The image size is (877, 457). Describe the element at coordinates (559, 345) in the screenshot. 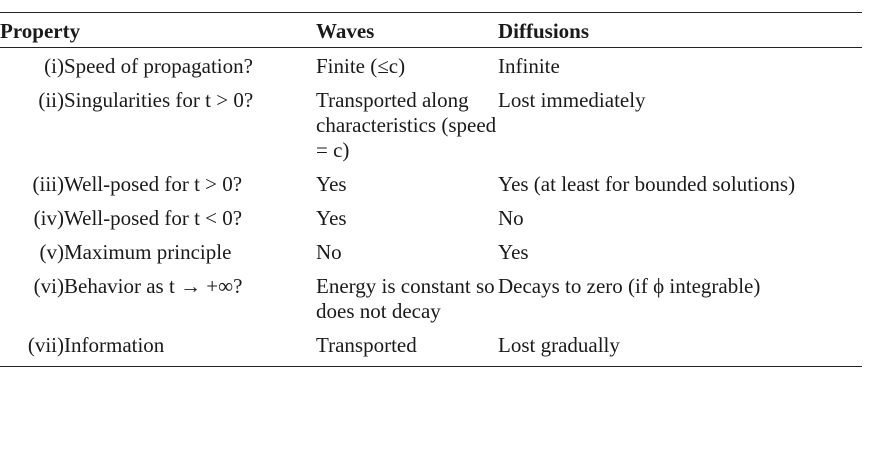

I see `row-diffusions: Lost gradually` at that location.